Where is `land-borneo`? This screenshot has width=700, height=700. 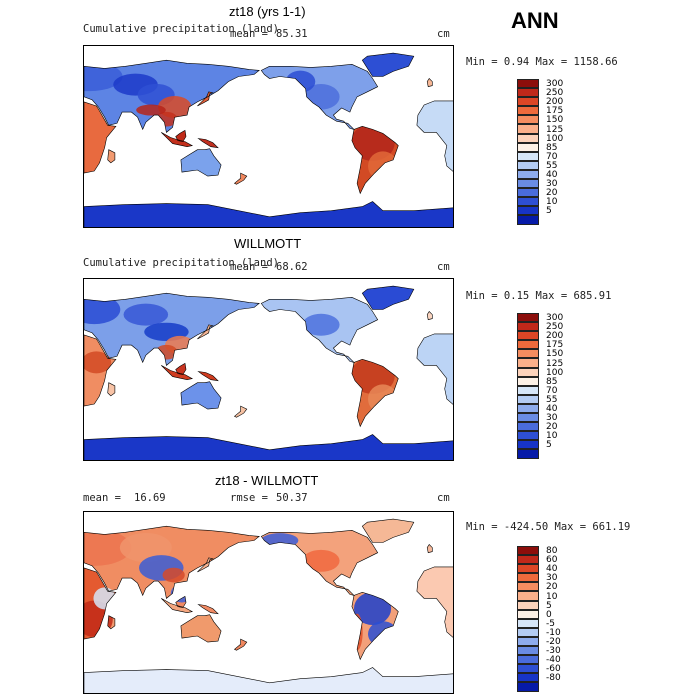
land-borneo is located at coordinates (180, 369).